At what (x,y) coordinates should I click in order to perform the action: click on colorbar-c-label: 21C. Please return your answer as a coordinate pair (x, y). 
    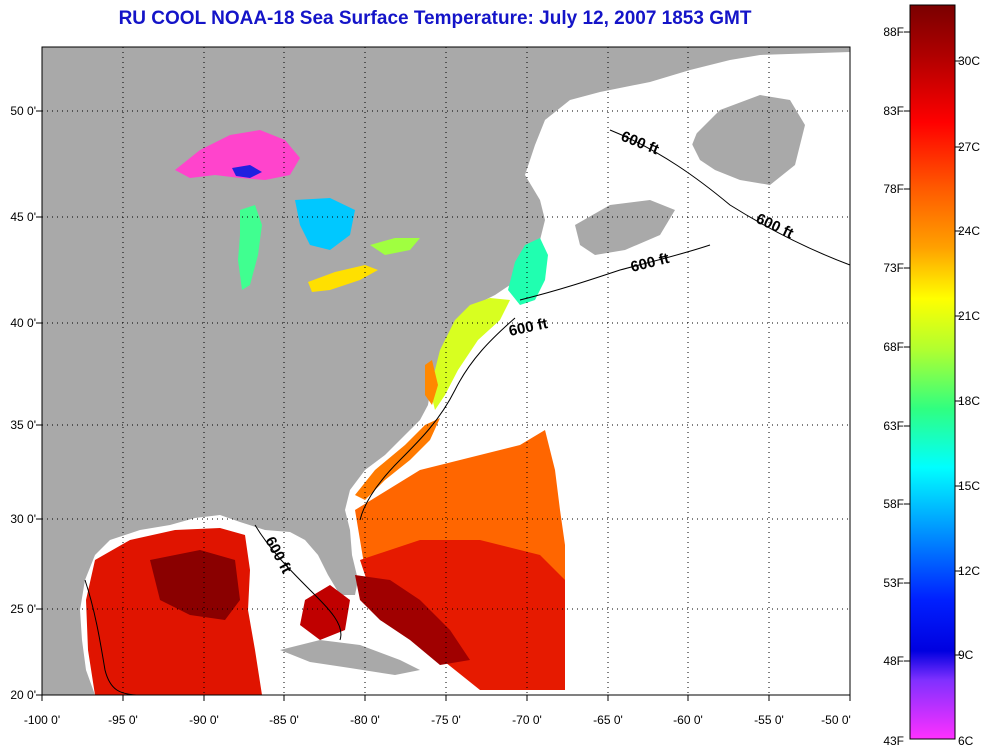
    Looking at the image, I should click on (969, 316).